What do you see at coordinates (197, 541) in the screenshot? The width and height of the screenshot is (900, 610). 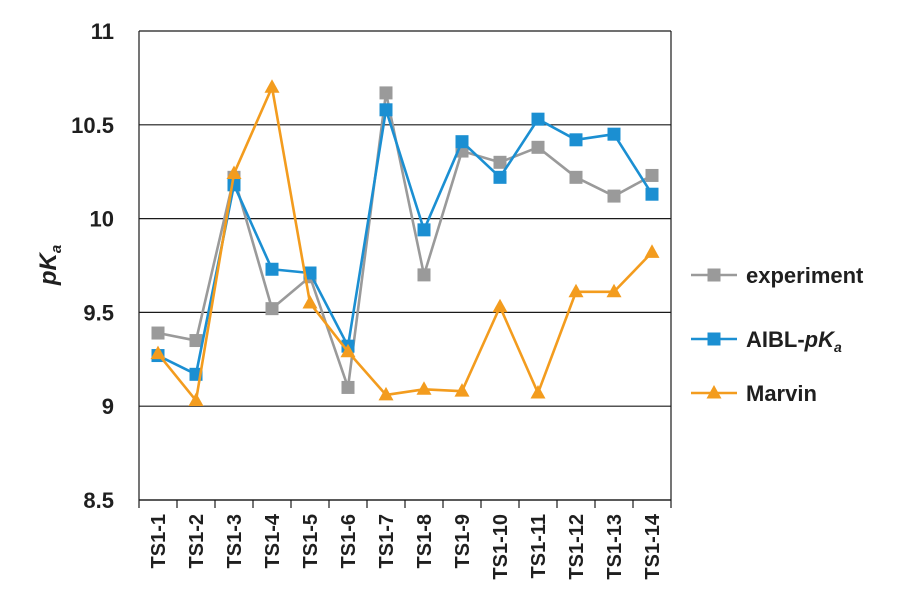 I see `x-tick-label: TS1-2` at bounding box center [197, 541].